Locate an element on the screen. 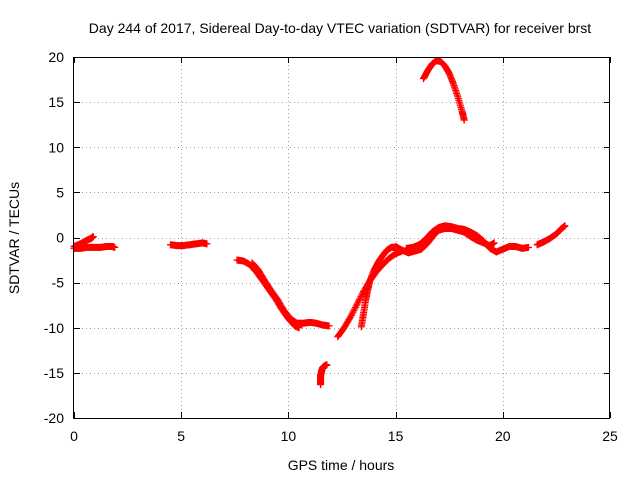 This screenshot has height=480, width=640. x-tick-label: 25 is located at coordinates (610, 436).